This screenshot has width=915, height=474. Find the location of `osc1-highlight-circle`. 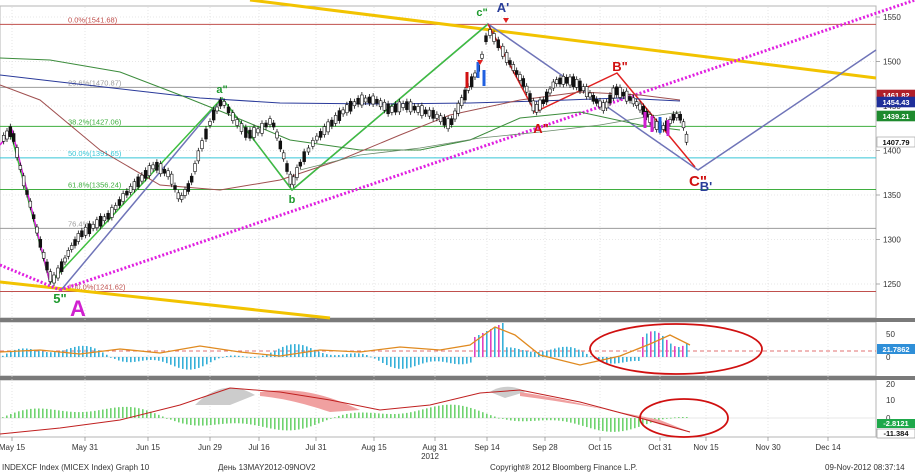

osc1-highlight-circle is located at coordinates (676, 349).